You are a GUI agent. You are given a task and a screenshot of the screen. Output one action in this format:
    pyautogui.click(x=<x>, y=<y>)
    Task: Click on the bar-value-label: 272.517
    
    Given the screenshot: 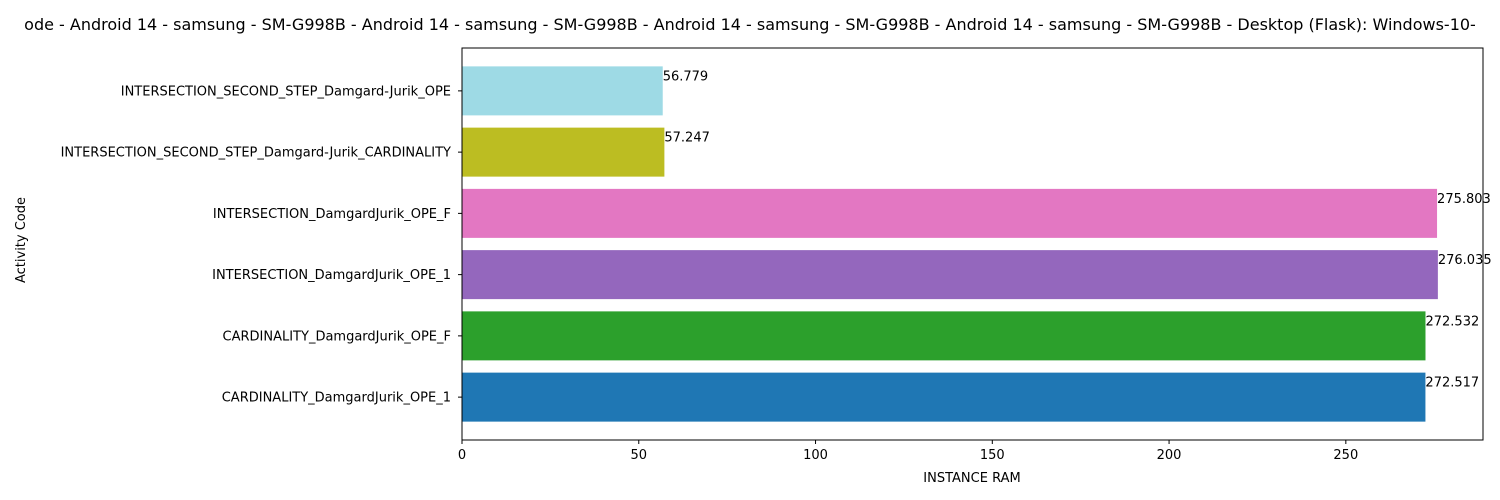 What is the action you would take?
    pyautogui.click(x=1452, y=383)
    